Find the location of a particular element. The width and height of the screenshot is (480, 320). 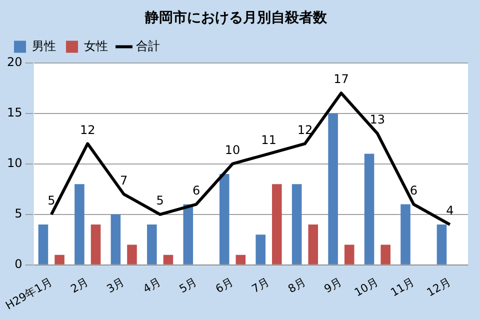

data-label: 11 is located at coordinates (268, 139).